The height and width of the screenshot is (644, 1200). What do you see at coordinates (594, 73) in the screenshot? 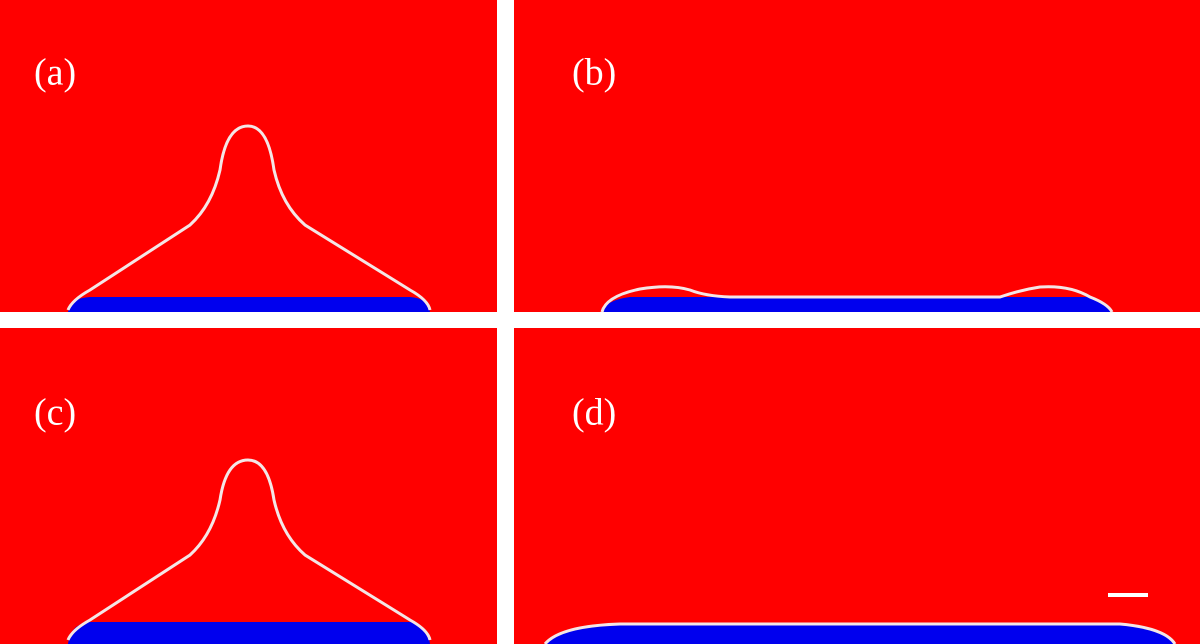
I see `panel-label: (b)` at bounding box center [594, 73].